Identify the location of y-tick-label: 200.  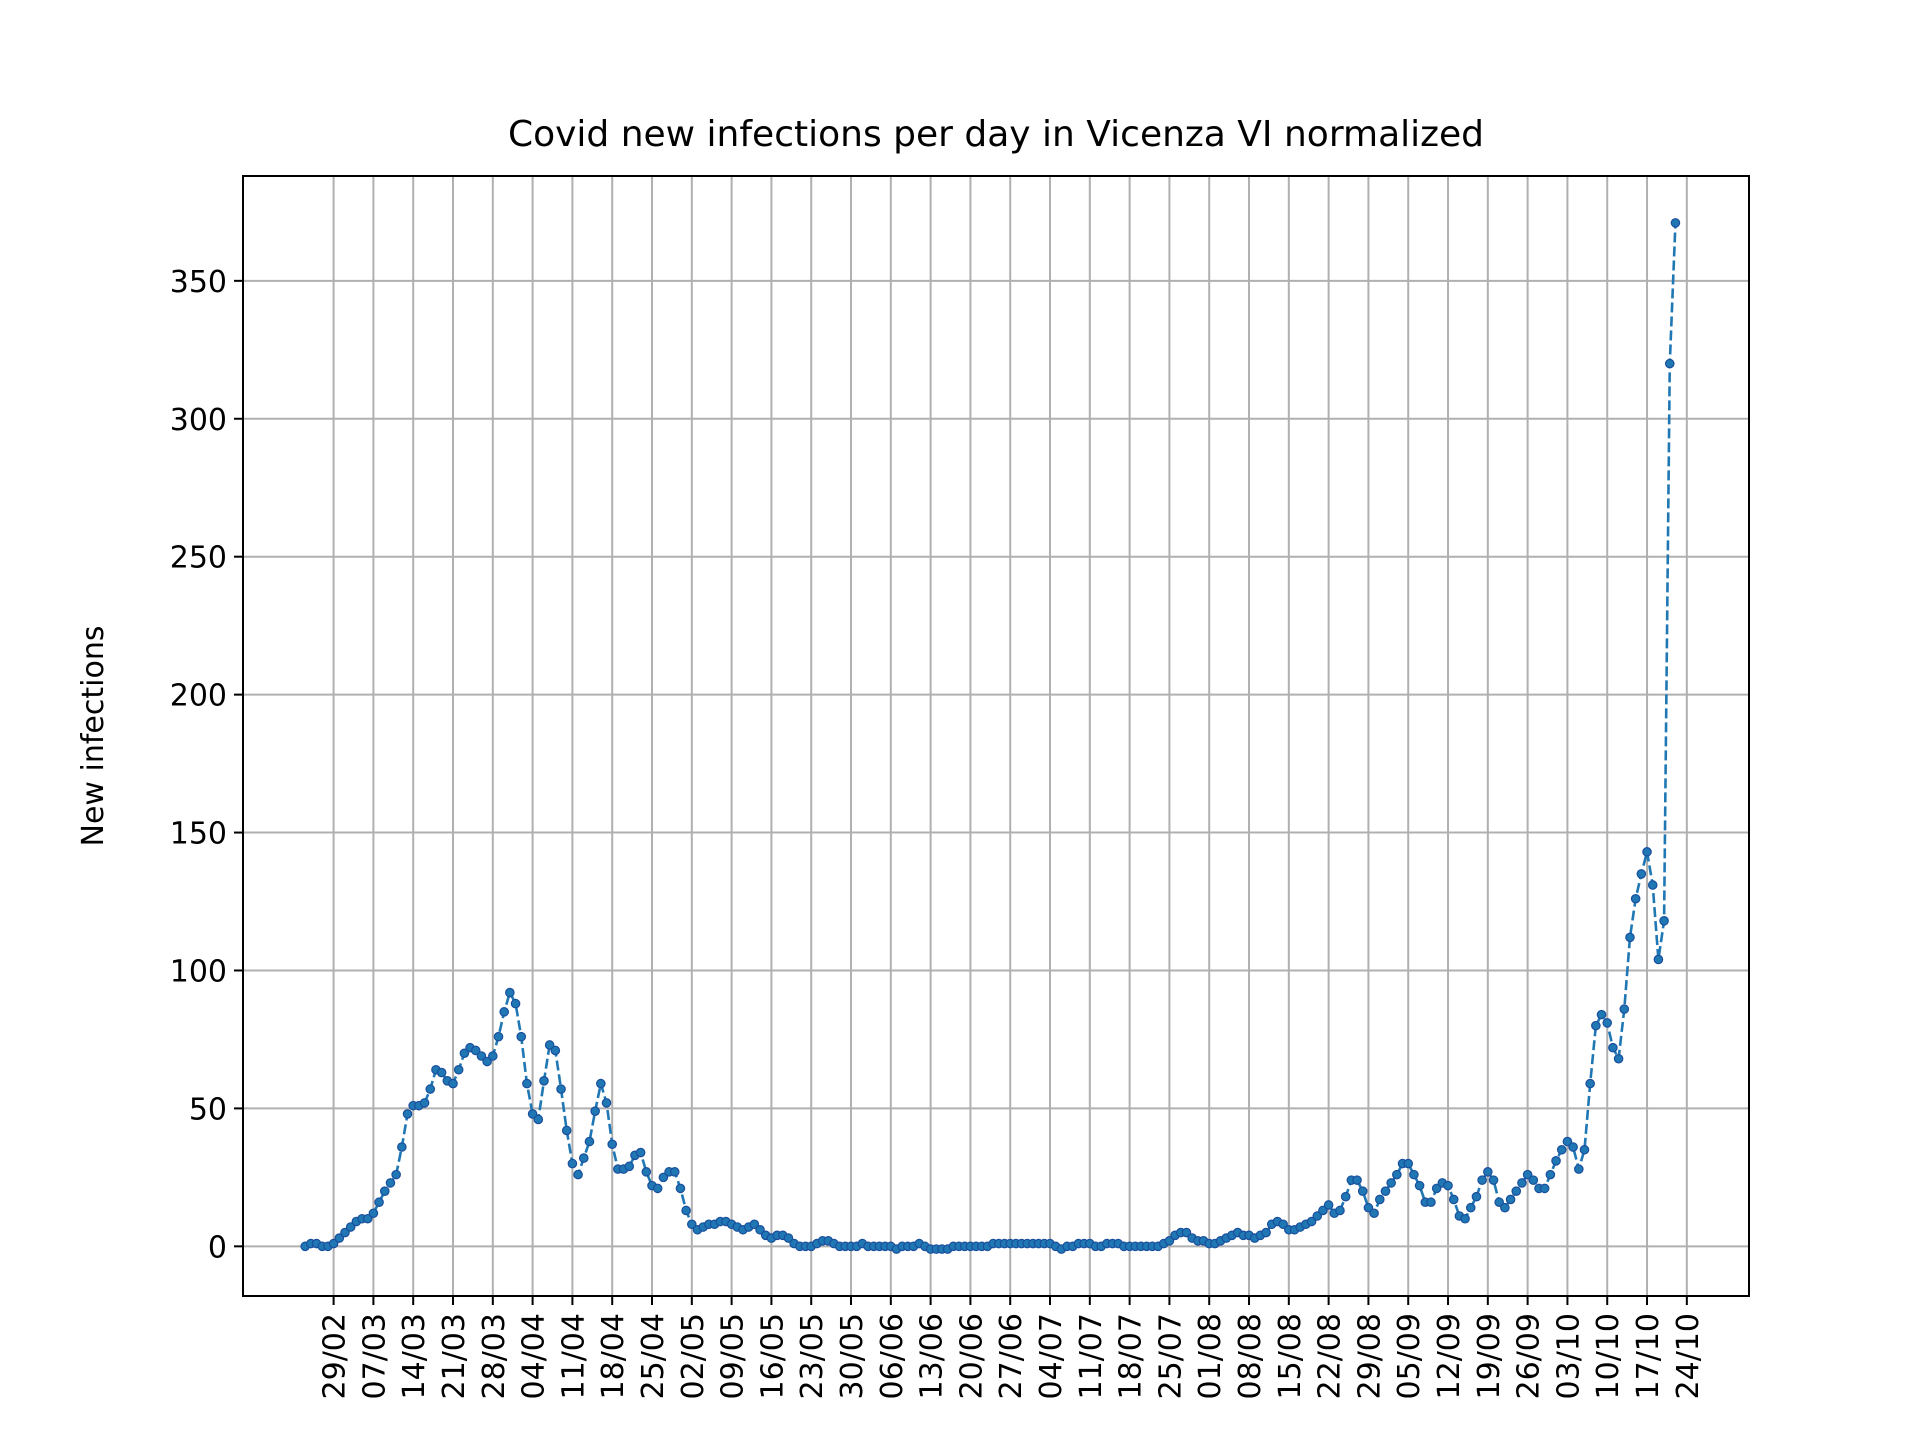
(198, 696).